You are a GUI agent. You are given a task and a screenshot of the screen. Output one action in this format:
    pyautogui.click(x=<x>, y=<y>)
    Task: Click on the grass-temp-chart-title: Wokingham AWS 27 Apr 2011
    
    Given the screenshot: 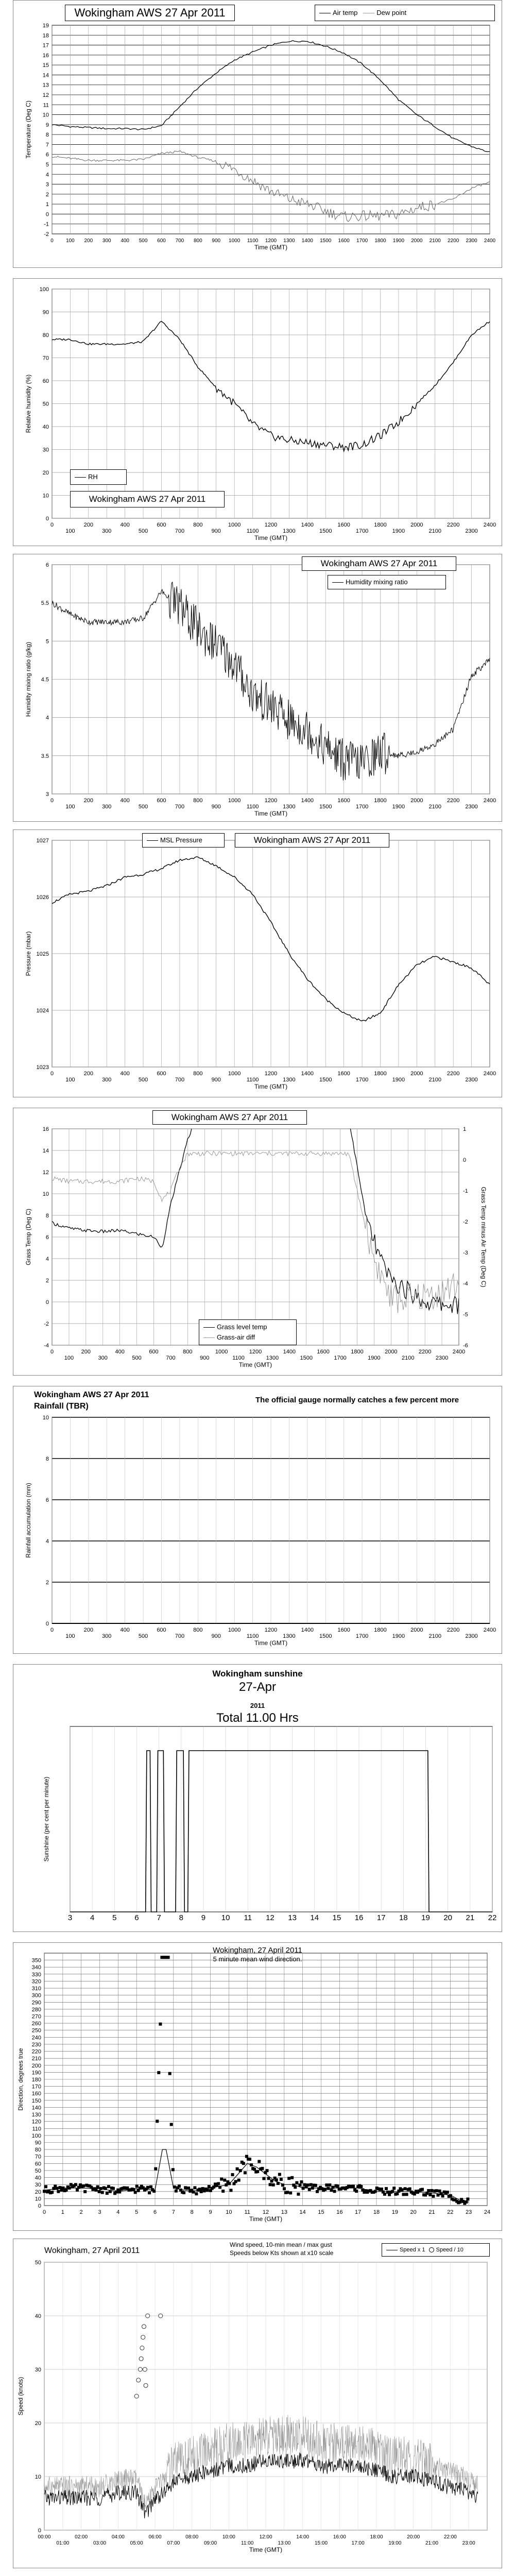 What is the action you would take?
    pyautogui.click(x=229, y=1117)
    